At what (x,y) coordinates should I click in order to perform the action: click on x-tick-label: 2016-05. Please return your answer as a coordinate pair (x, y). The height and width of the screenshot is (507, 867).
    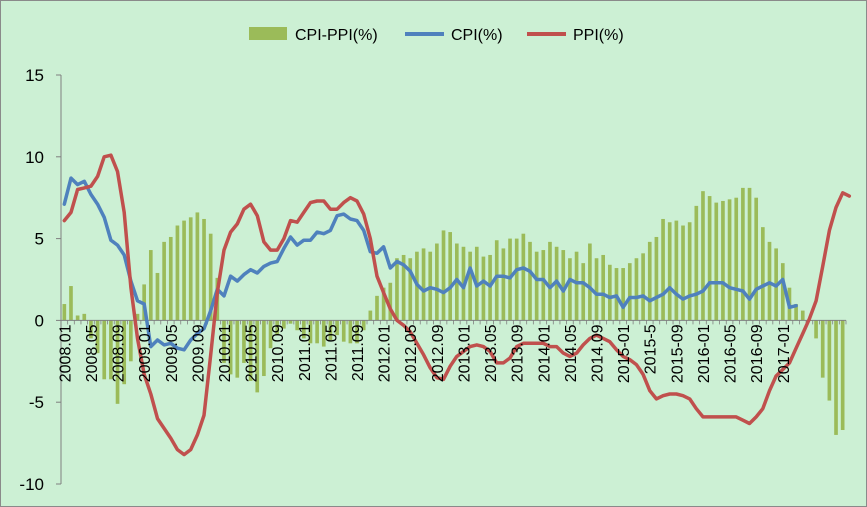
    Looking at the image, I should click on (731, 353).